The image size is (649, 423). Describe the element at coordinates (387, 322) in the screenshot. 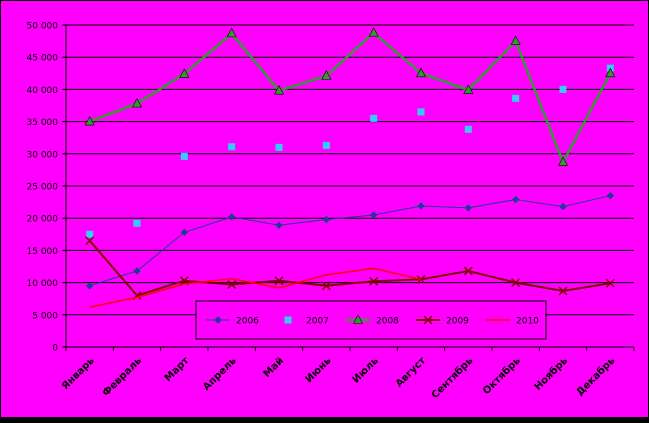

I see `legend-label: 2008` at that location.